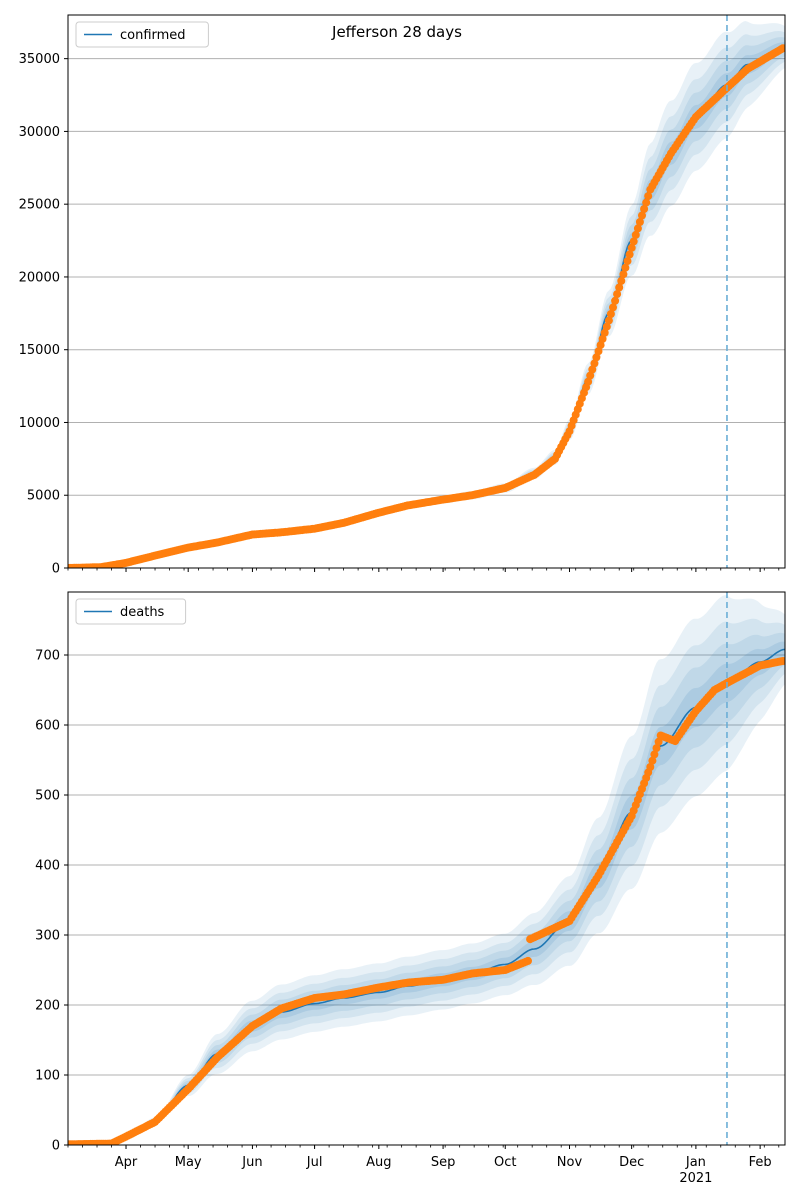  I want to click on x-tick-label: Oct, so click(505, 1162).